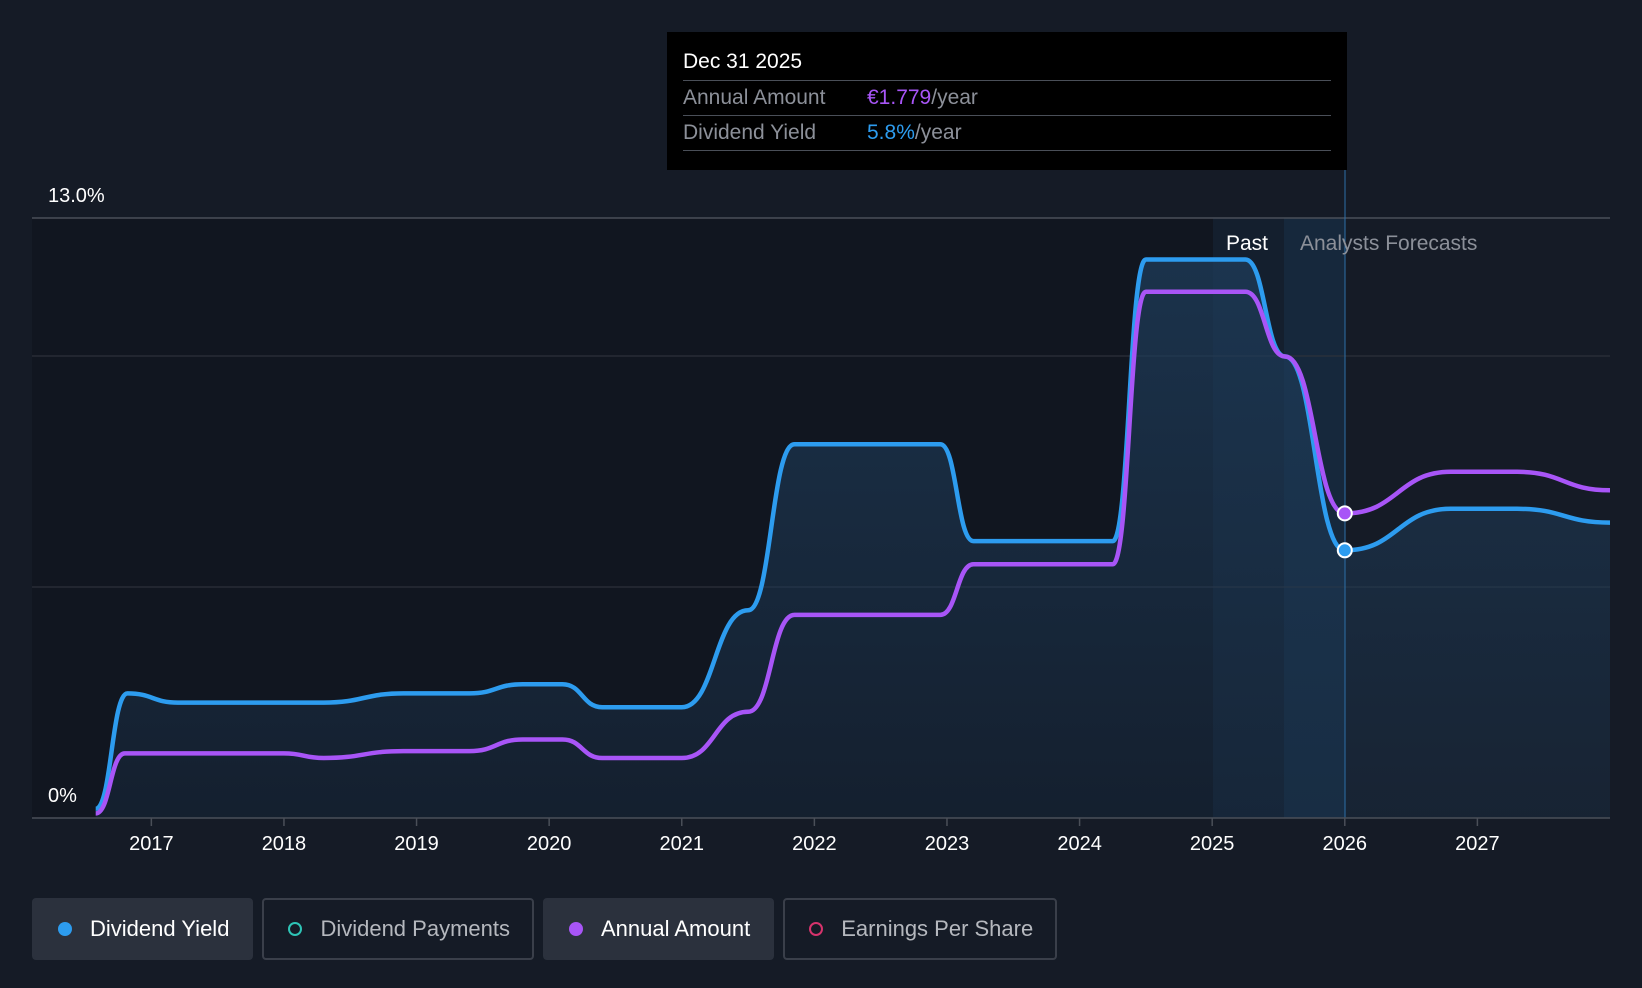 The width and height of the screenshot is (1642, 988). What do you see at coordinates (947, 844) in the screenshot?
I see `x-tick-label: 2023` at bounding box center [947, 844].